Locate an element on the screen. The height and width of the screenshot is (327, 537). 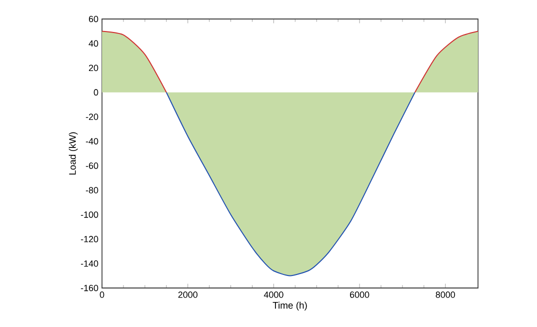
y-tick-label: -140 is located at coordinates (89, 263).